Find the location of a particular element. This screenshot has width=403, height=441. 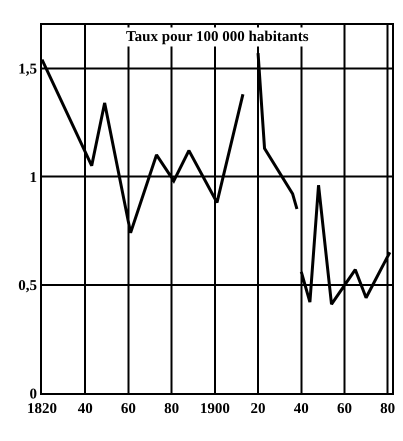

y-tick-label: 0 is located at coordinates (33, 394).